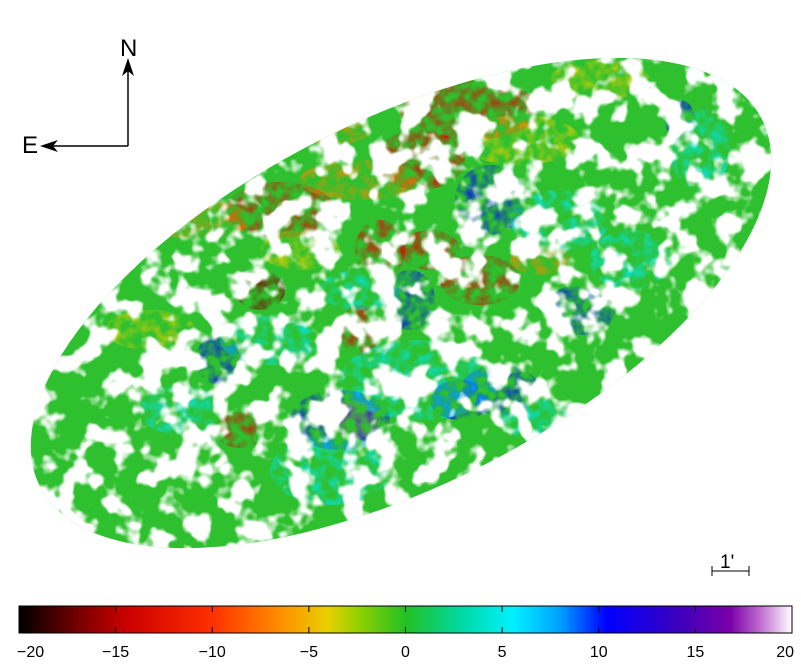 The image size is (801, 664). I want to click on east-arrowhead, so click(49, 146).